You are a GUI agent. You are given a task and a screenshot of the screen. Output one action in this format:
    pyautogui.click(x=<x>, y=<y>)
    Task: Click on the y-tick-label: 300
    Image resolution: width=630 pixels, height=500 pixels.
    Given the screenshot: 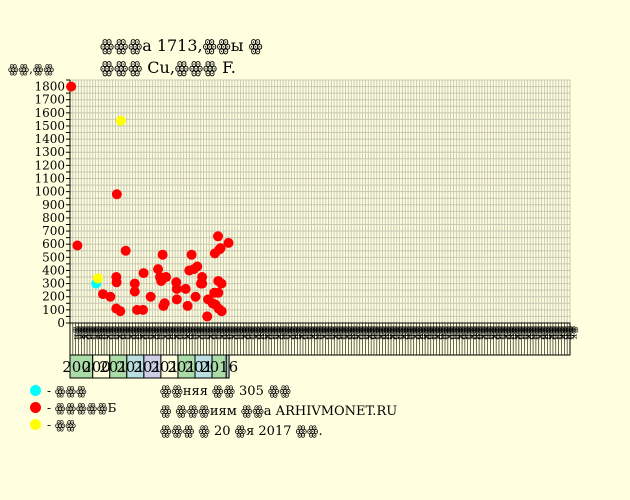 What is the action you would take?
    pyautogui.click(x=53, y=284)
    